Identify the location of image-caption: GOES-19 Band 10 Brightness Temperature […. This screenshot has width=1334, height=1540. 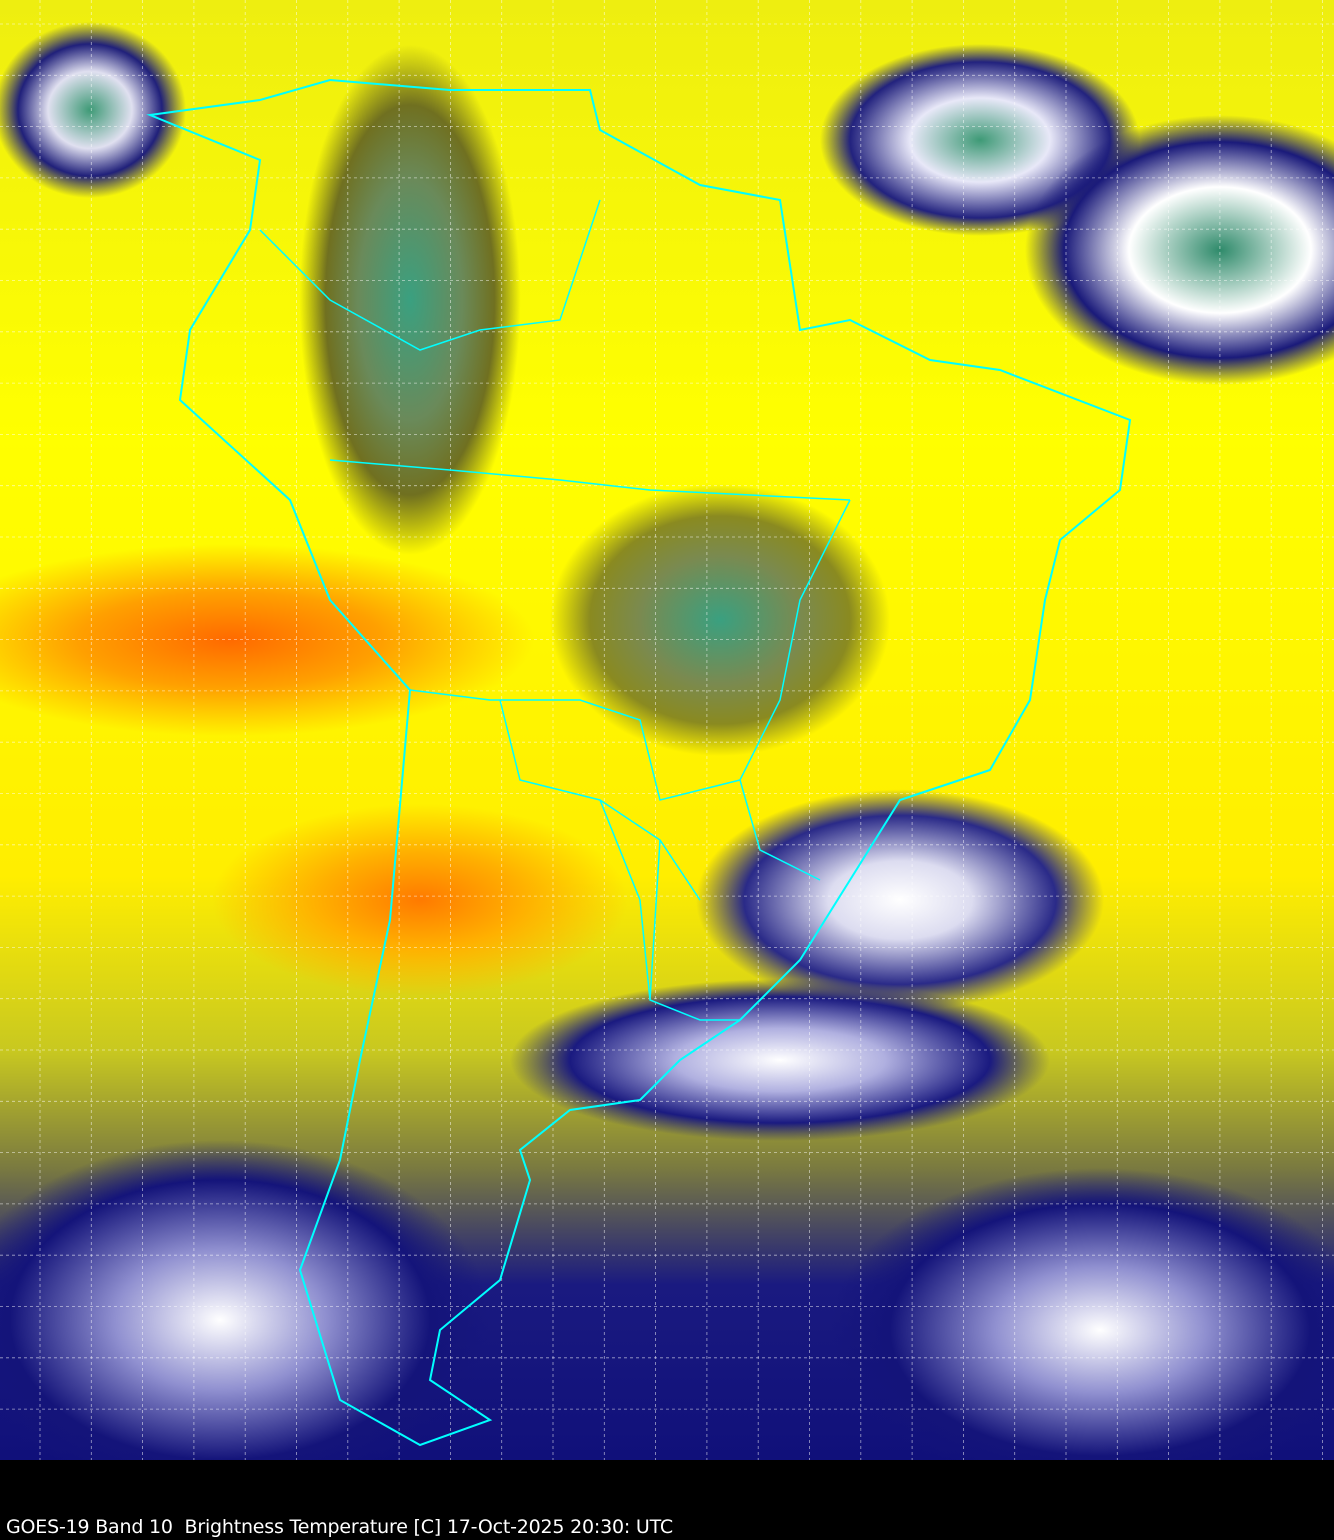
(339, 1527).